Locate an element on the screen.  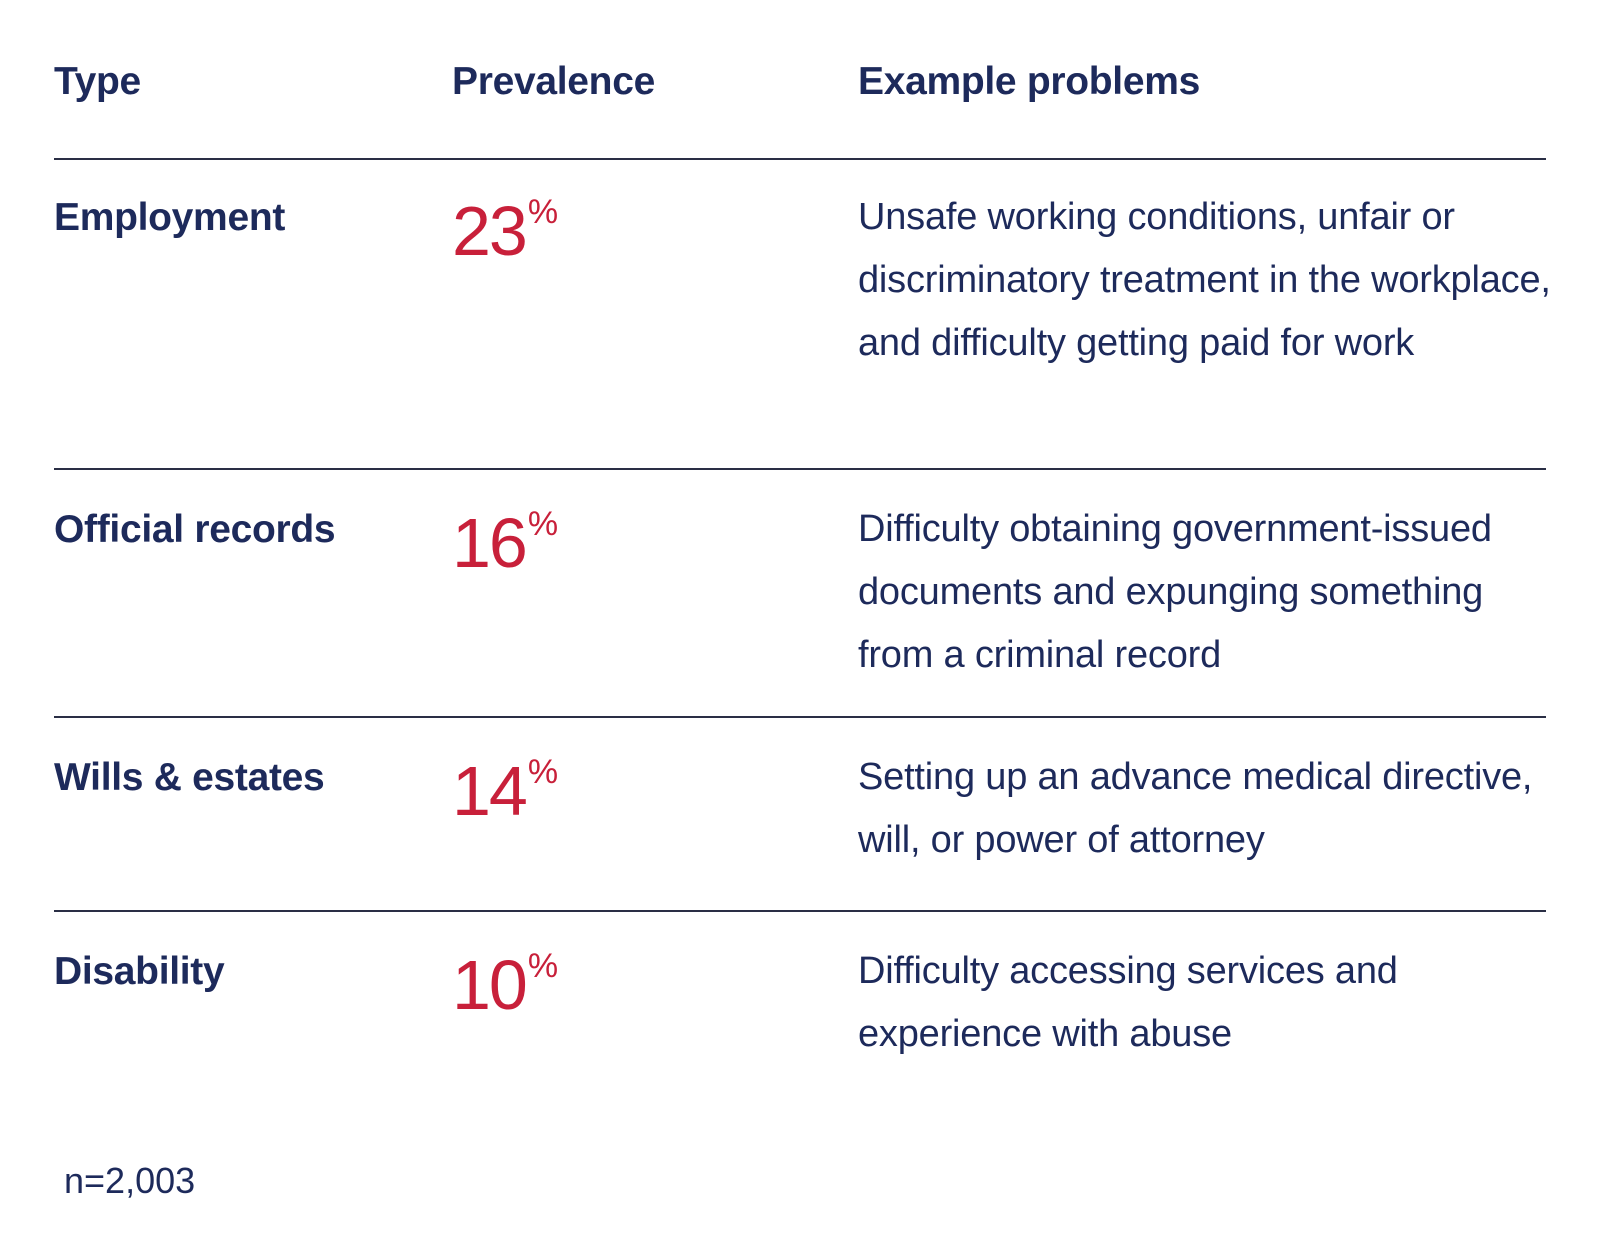
row-type-label: Official records is located at coordinates (195, 529).